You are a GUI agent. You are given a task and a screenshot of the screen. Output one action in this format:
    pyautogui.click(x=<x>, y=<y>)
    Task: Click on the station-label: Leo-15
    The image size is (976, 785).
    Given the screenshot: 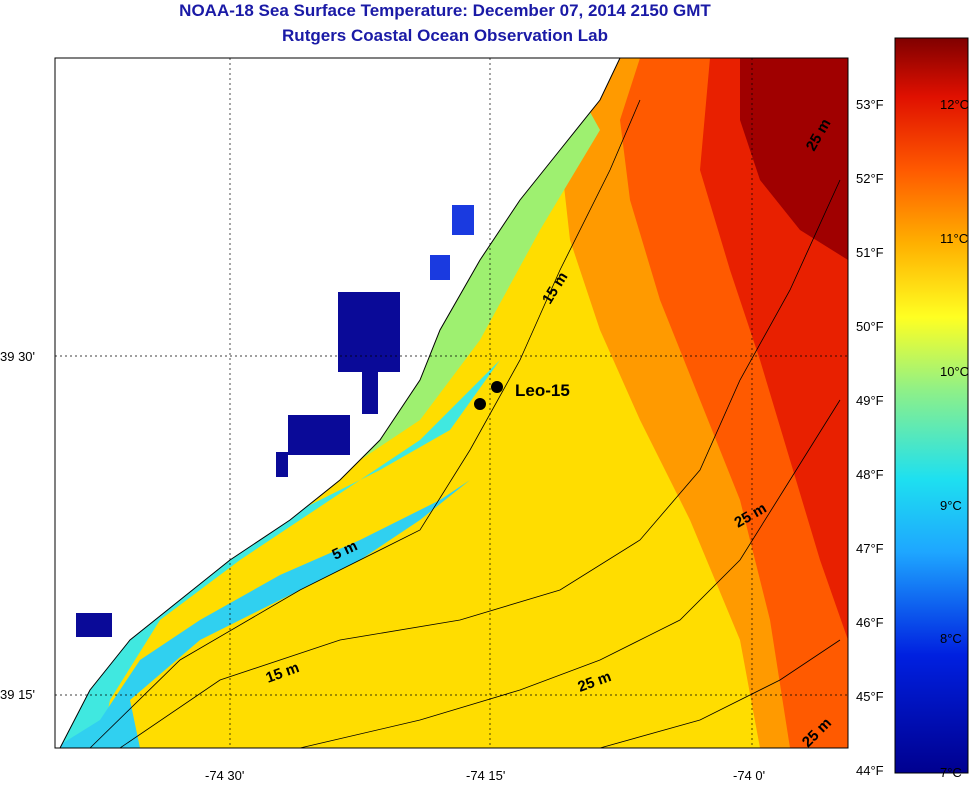 What is the action you would take?
    pyautogui.click(x=542, y=390)
    